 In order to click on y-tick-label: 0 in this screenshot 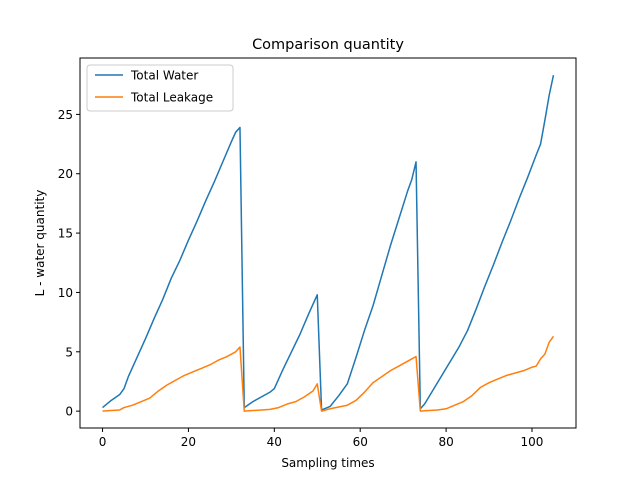, I will do `click(69, 412)`.